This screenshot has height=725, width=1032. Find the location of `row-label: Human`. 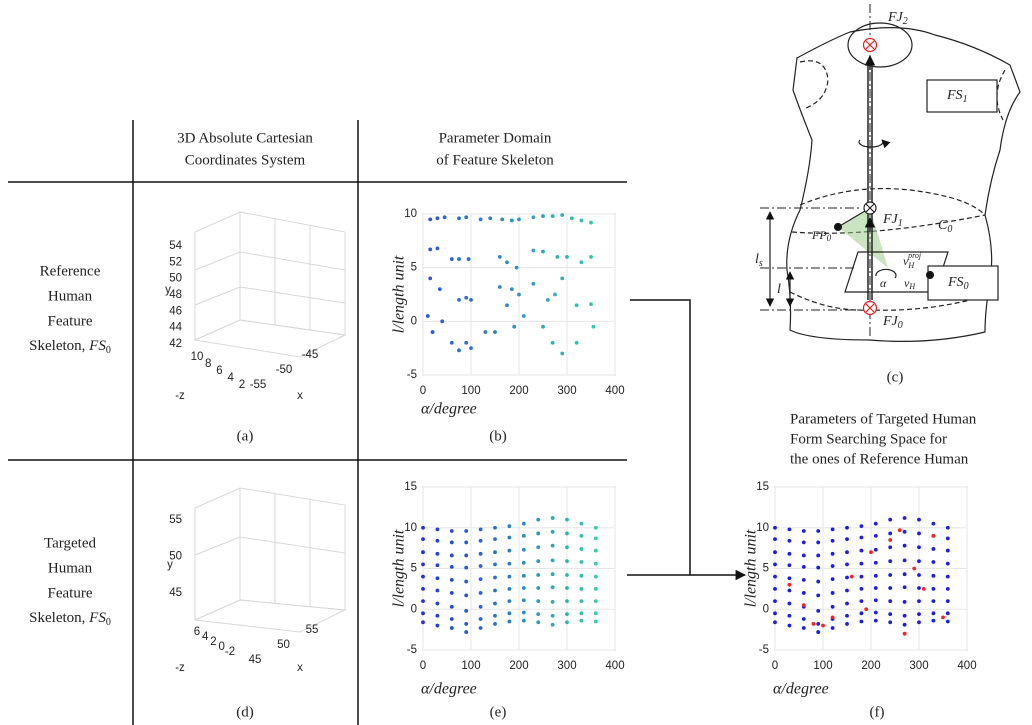

row-label: Human is located at coordinates (70, 568).